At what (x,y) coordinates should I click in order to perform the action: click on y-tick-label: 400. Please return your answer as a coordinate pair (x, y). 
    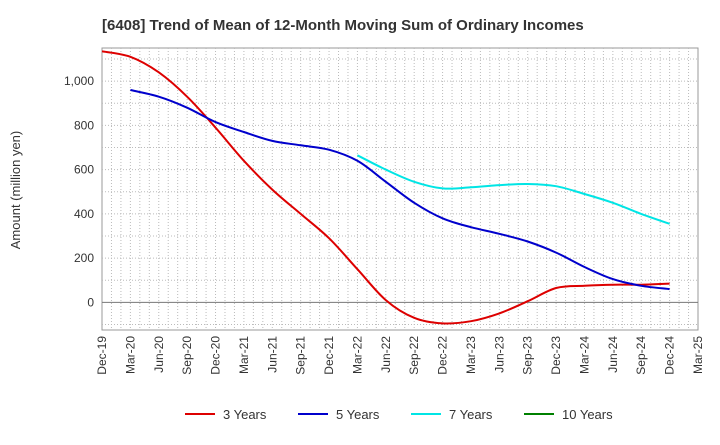
    Looking at the image, I should click on (84, 214).